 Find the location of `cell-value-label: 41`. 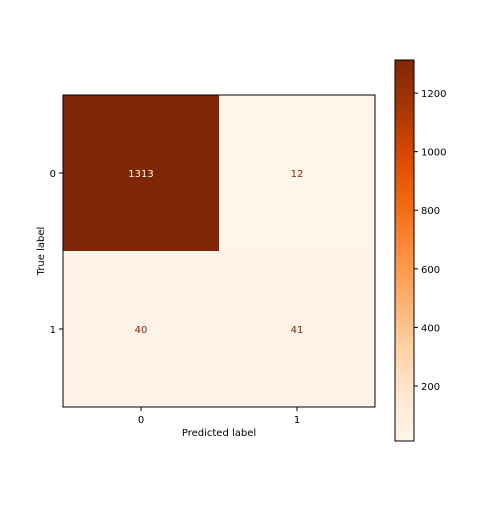

cell-value-label: 41 is located at coordinates (297, 330).